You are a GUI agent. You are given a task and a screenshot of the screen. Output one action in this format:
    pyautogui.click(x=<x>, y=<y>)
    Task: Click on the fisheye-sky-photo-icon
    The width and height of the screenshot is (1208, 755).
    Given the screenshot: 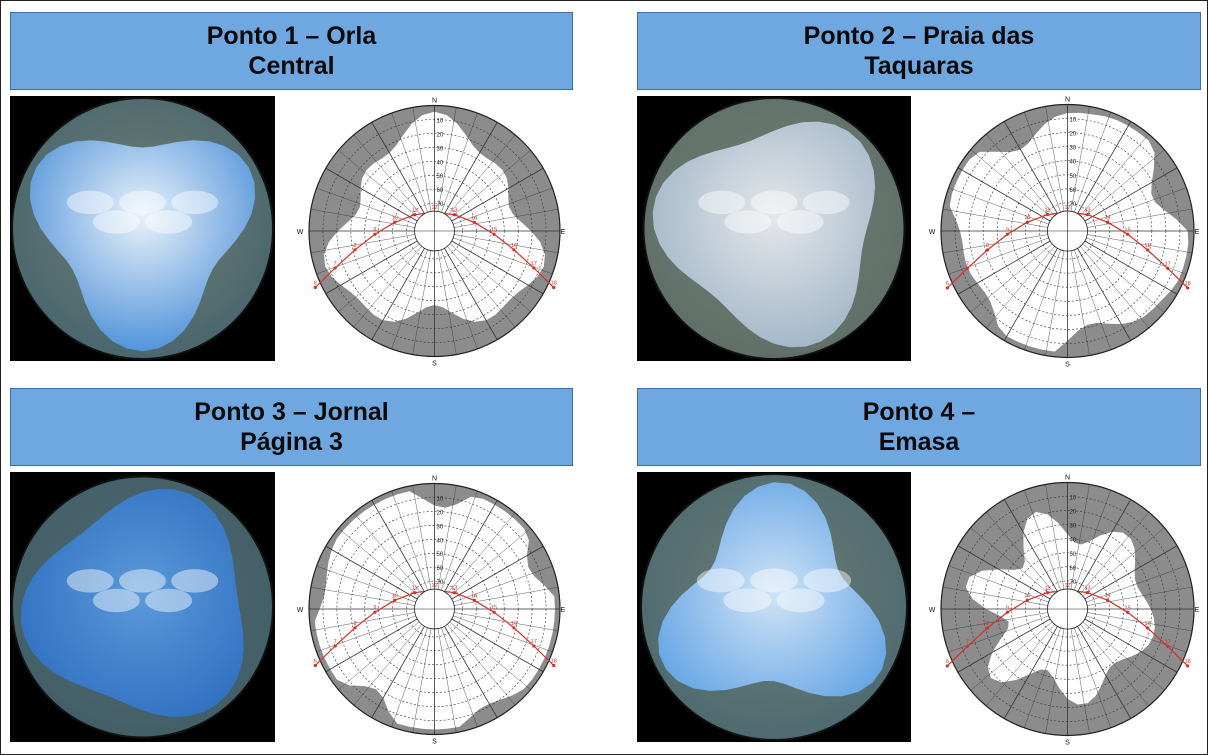 What is the action you would take?
    pyautogui.click(x=142, y=607)
    